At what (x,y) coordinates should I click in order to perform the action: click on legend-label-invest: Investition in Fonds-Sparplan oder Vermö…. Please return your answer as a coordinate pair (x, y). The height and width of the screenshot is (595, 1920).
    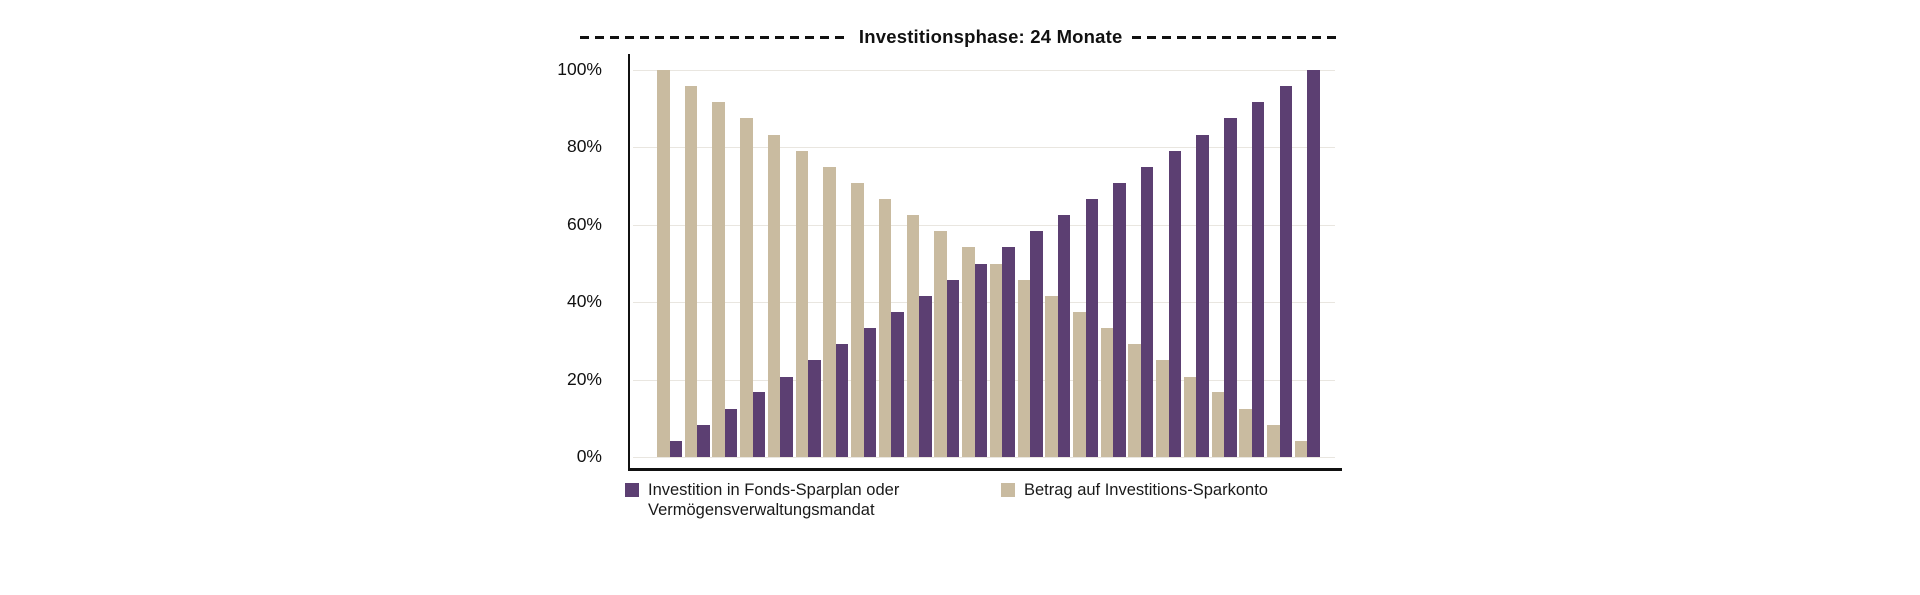
    Looking at the image, I should click on (774, 500).